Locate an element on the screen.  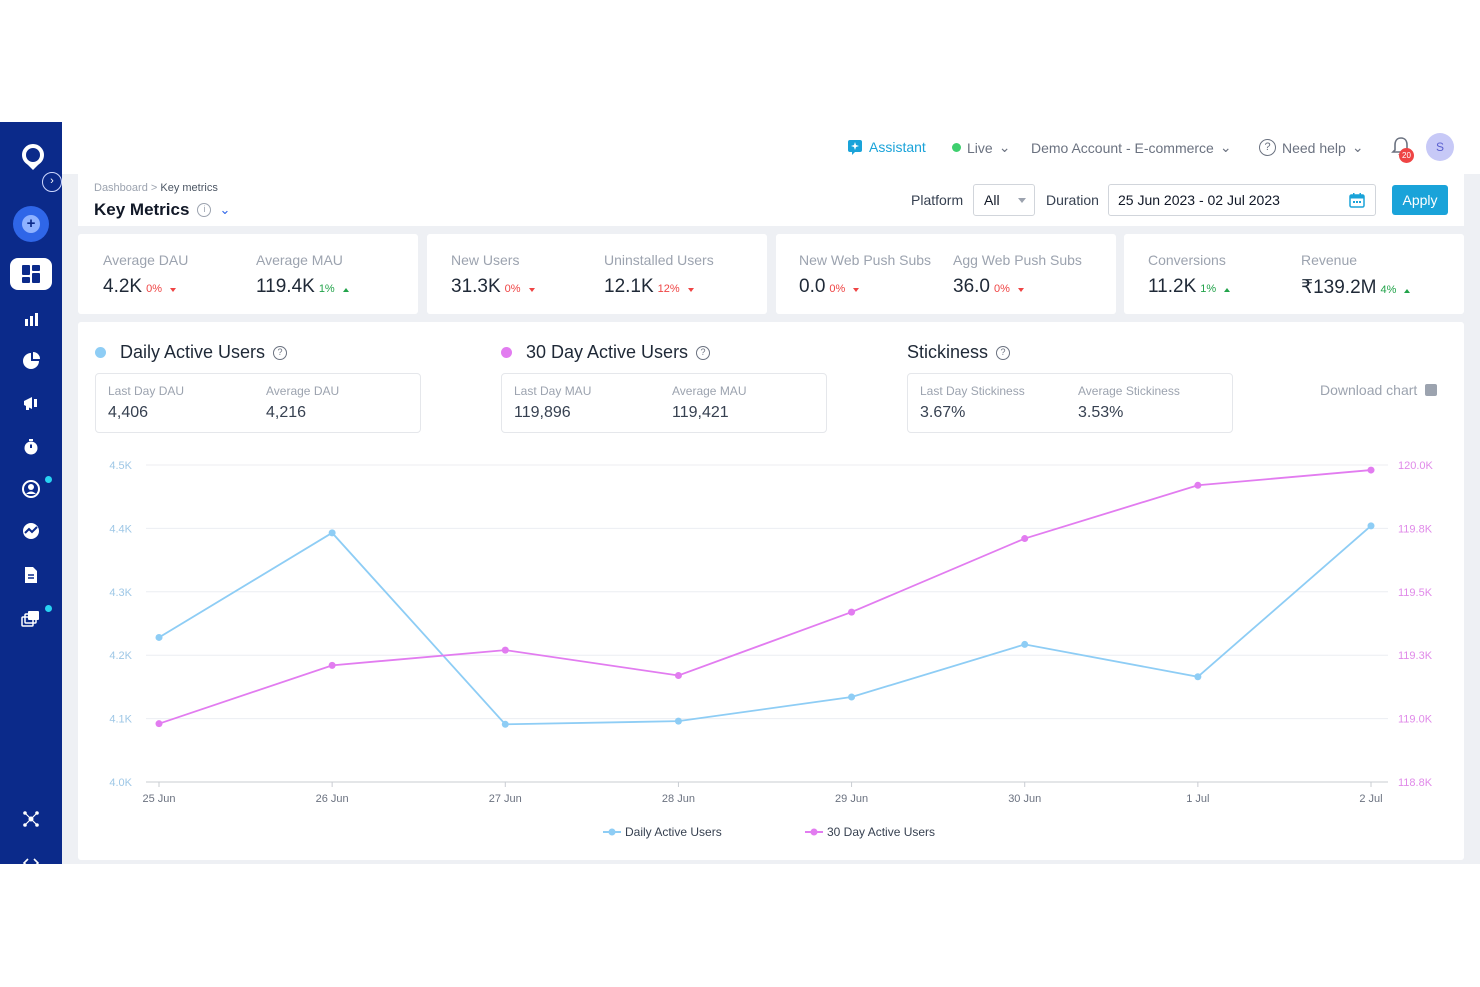
metric-value: 12.1K is located at coordinates (629, 286).